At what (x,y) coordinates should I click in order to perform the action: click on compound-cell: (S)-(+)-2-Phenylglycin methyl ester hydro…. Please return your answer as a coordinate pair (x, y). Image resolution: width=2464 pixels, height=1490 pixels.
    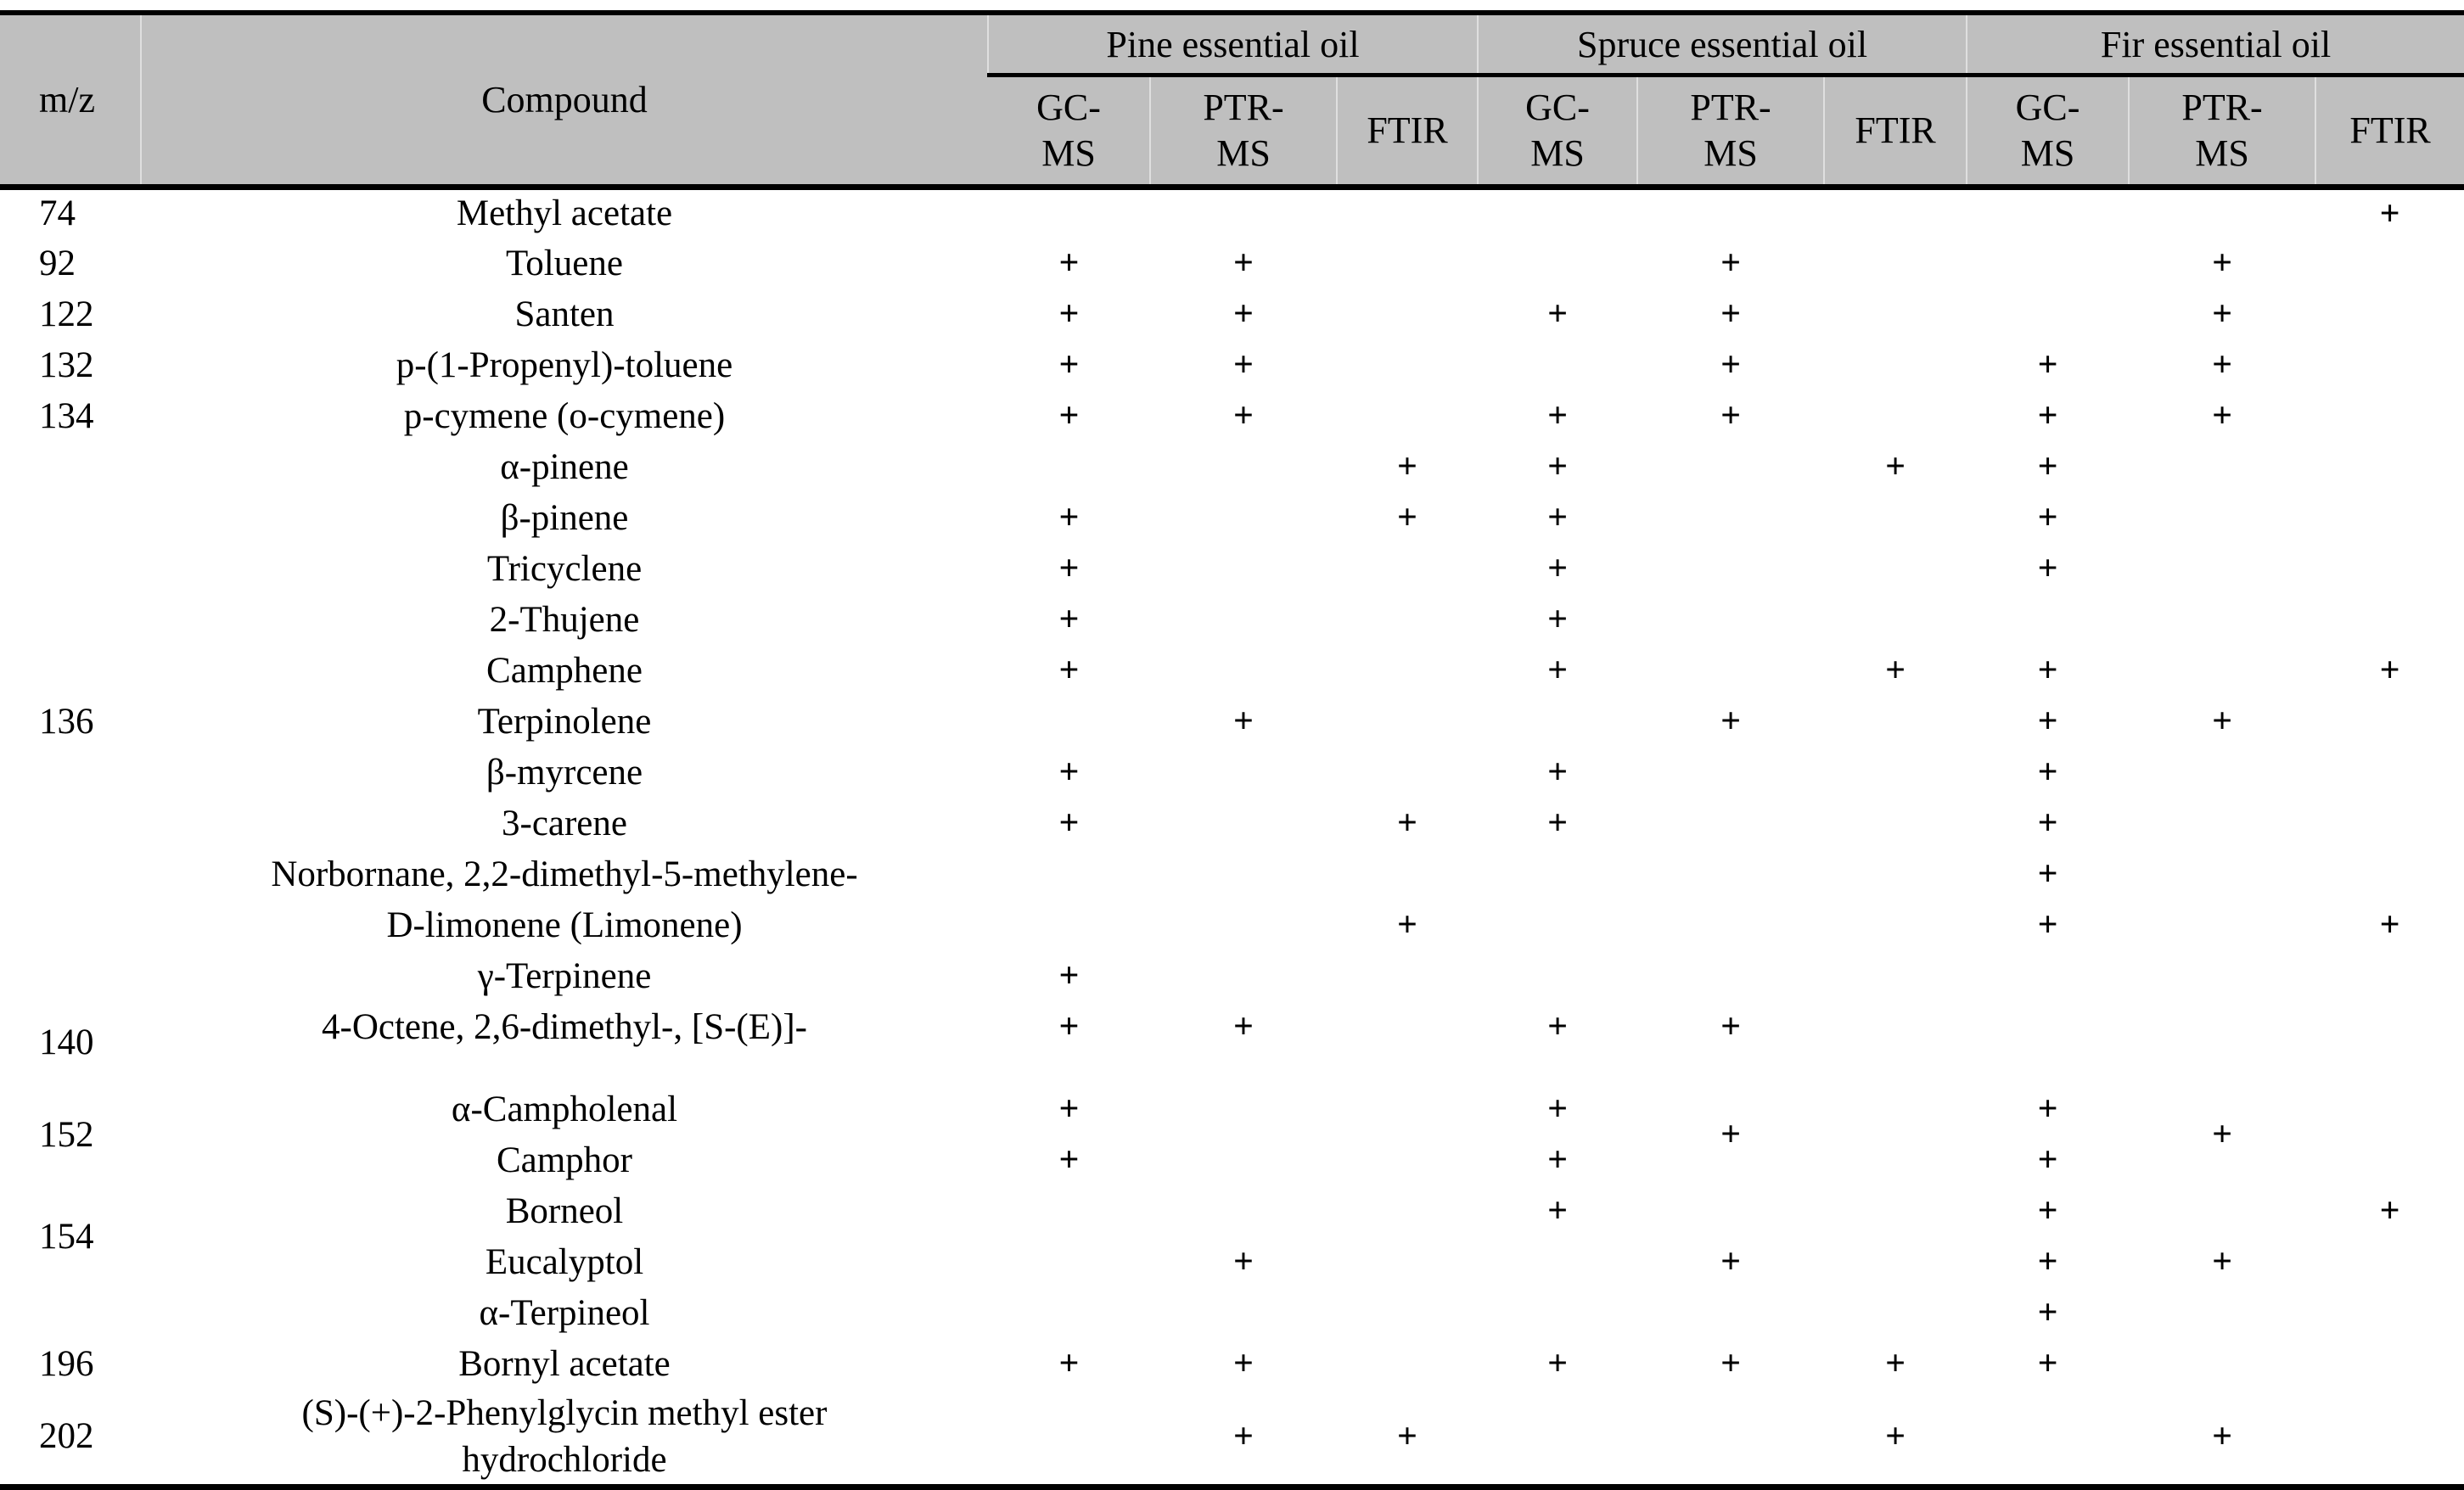
    Looking at the image, I should click on (564, 1439).